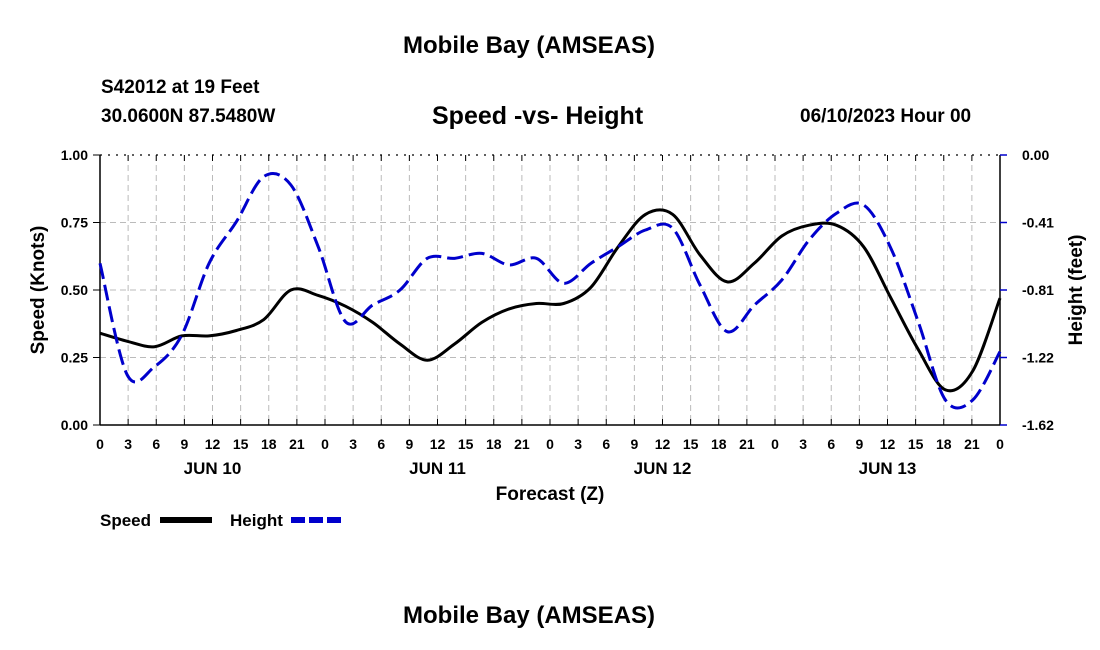  I want to click on y-axis-title-left: Speed (Knots), so click(38, 290).